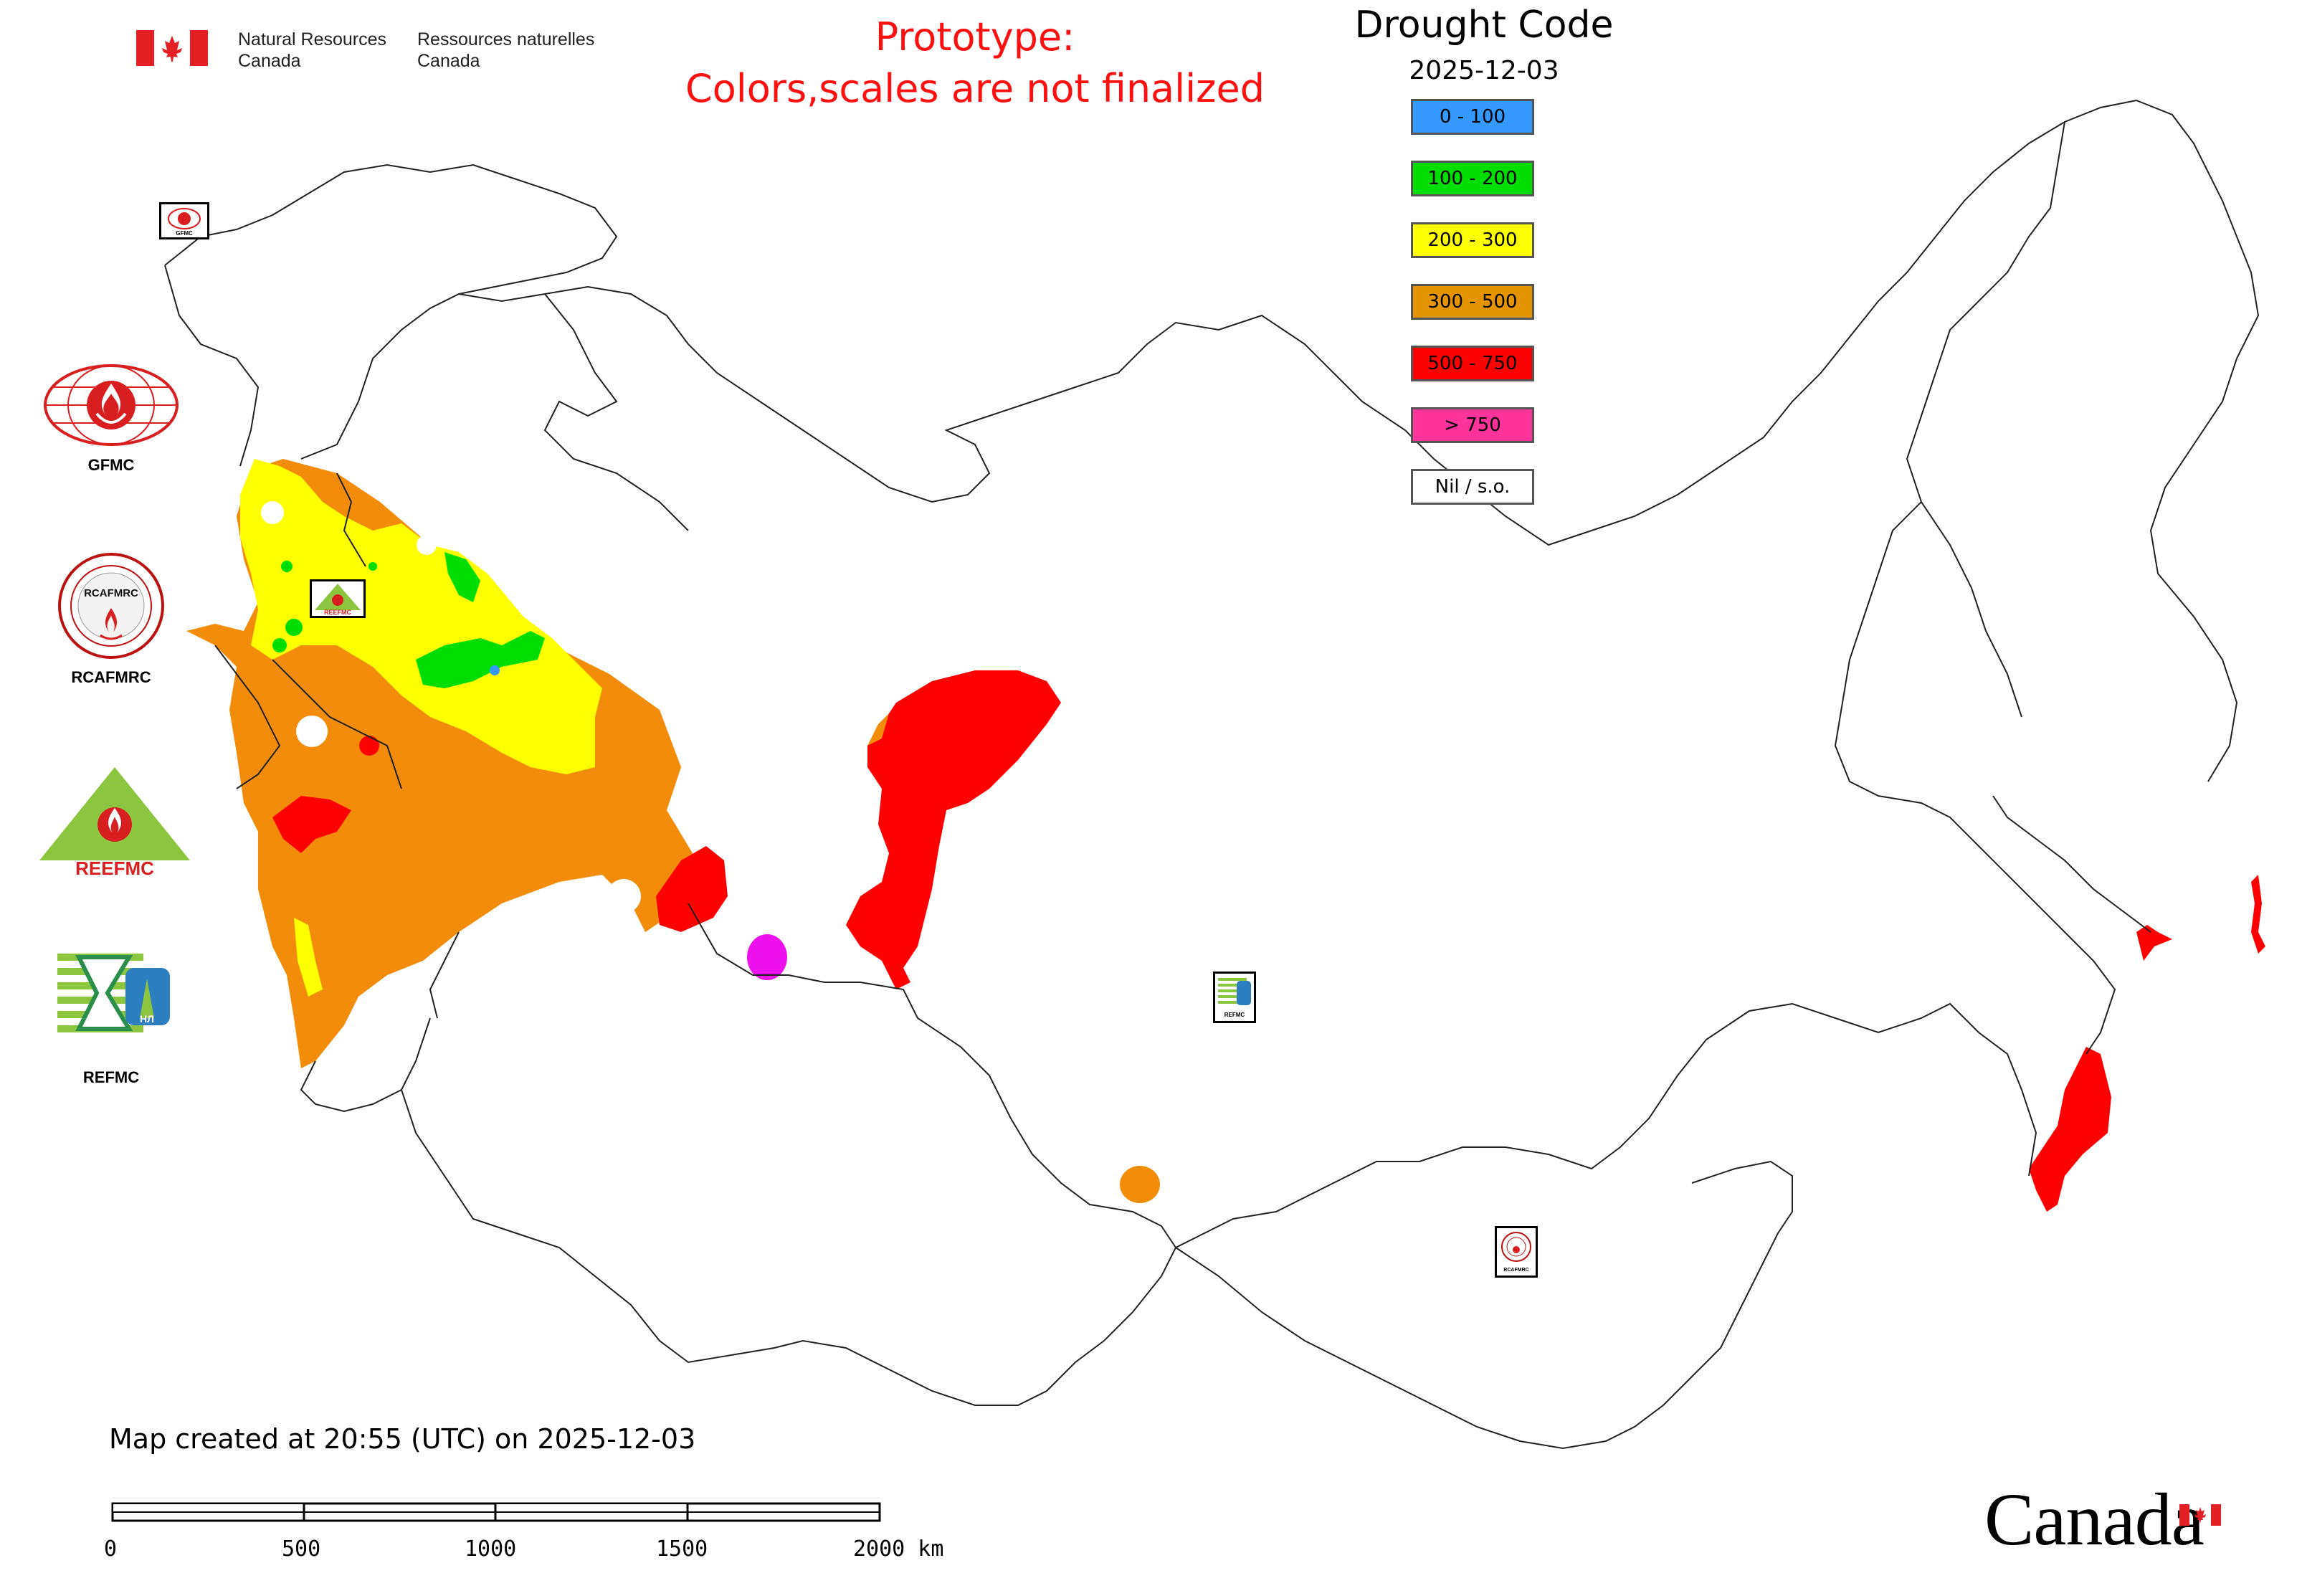 This screenshot has height=1596, width=2302. I want to click on outline-ne-coast, so click(2193, 570).